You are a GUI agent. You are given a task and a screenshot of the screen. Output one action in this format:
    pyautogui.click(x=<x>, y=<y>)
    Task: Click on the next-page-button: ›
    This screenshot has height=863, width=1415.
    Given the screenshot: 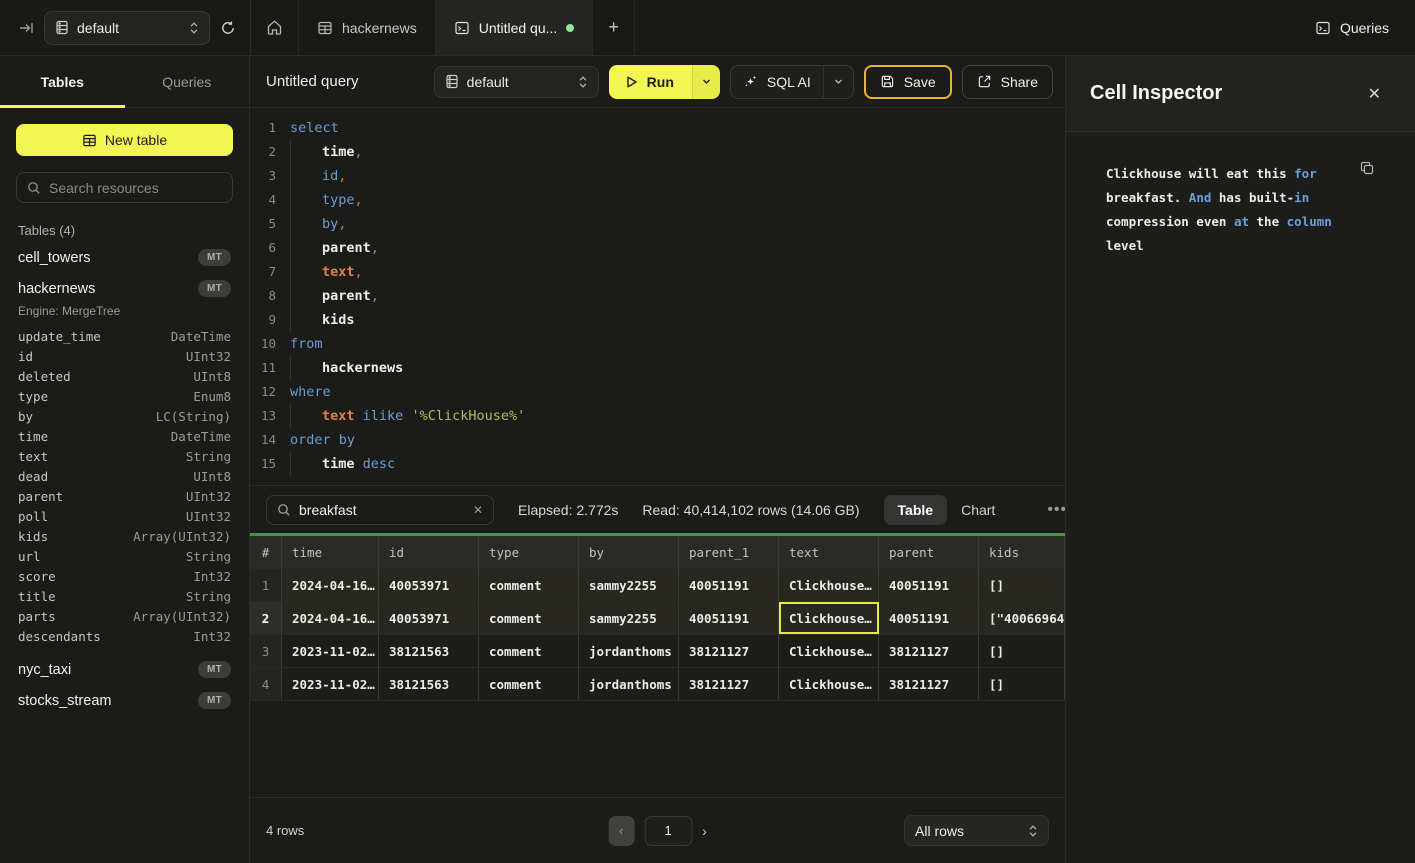 What is the action you would take?
    pyautogui.click(x=704, y=830)
    